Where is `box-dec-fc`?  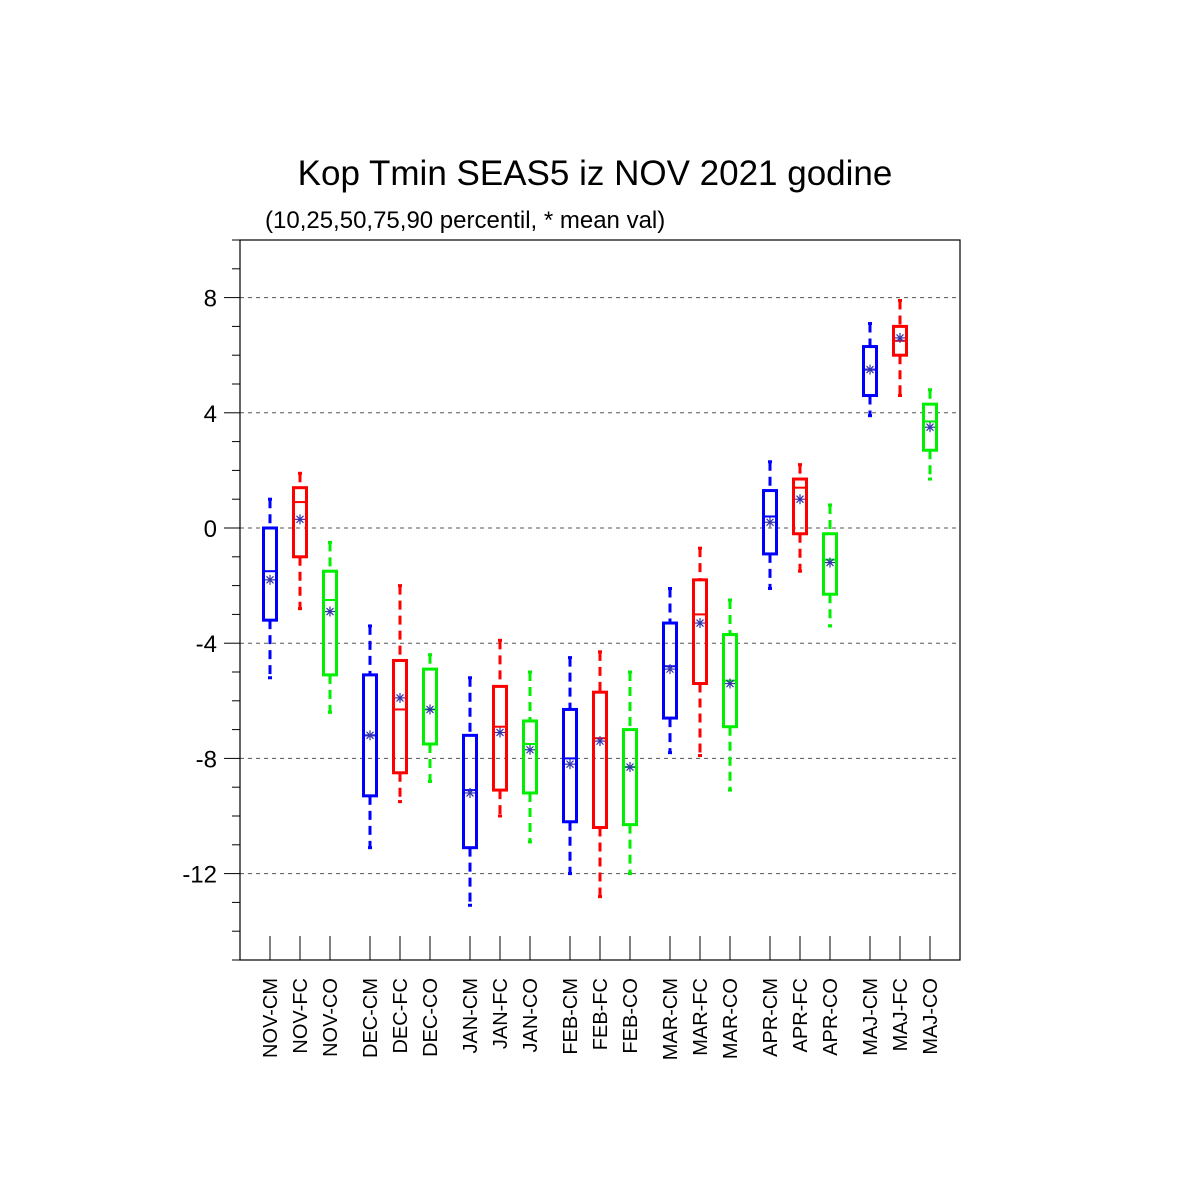
box-dec-fc is located at coordinates (400, 694).